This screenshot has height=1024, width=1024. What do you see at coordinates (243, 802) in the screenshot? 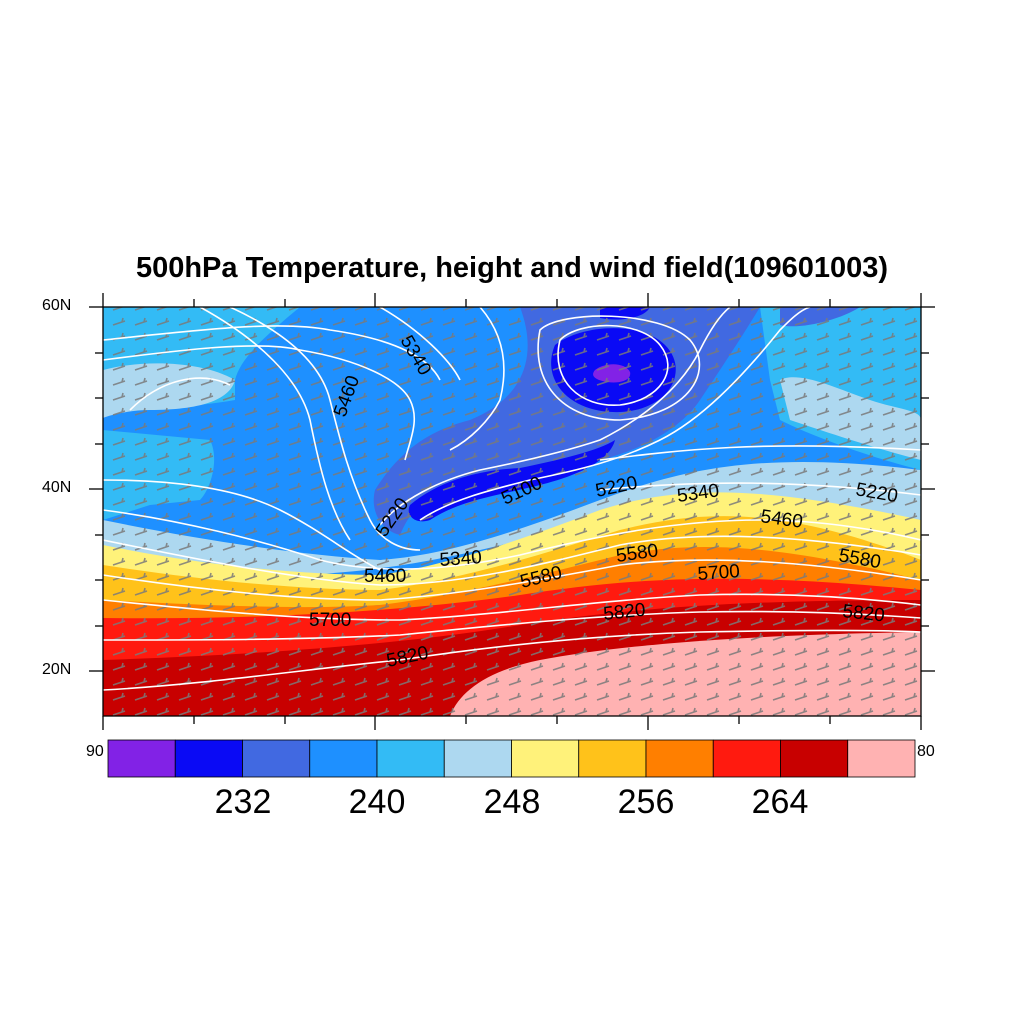
I see `colorbar-tick-label: 232` at bounding box center [243, 802].